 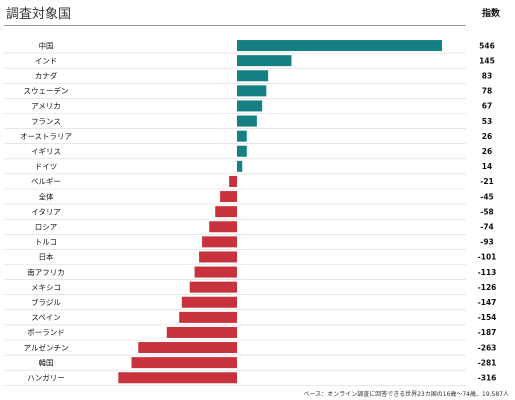 What do you see at coordinates (46, 347) in the screenshot?
I see `category-label: アルゼンチン` at bounding box center [46, 347].